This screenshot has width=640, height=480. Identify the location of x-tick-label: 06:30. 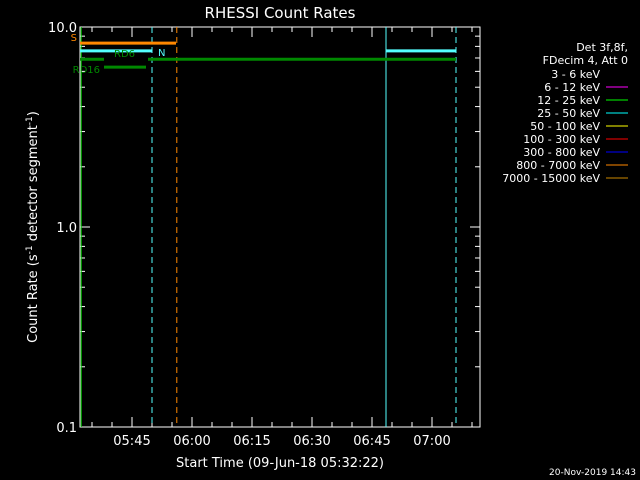
(311, 441).